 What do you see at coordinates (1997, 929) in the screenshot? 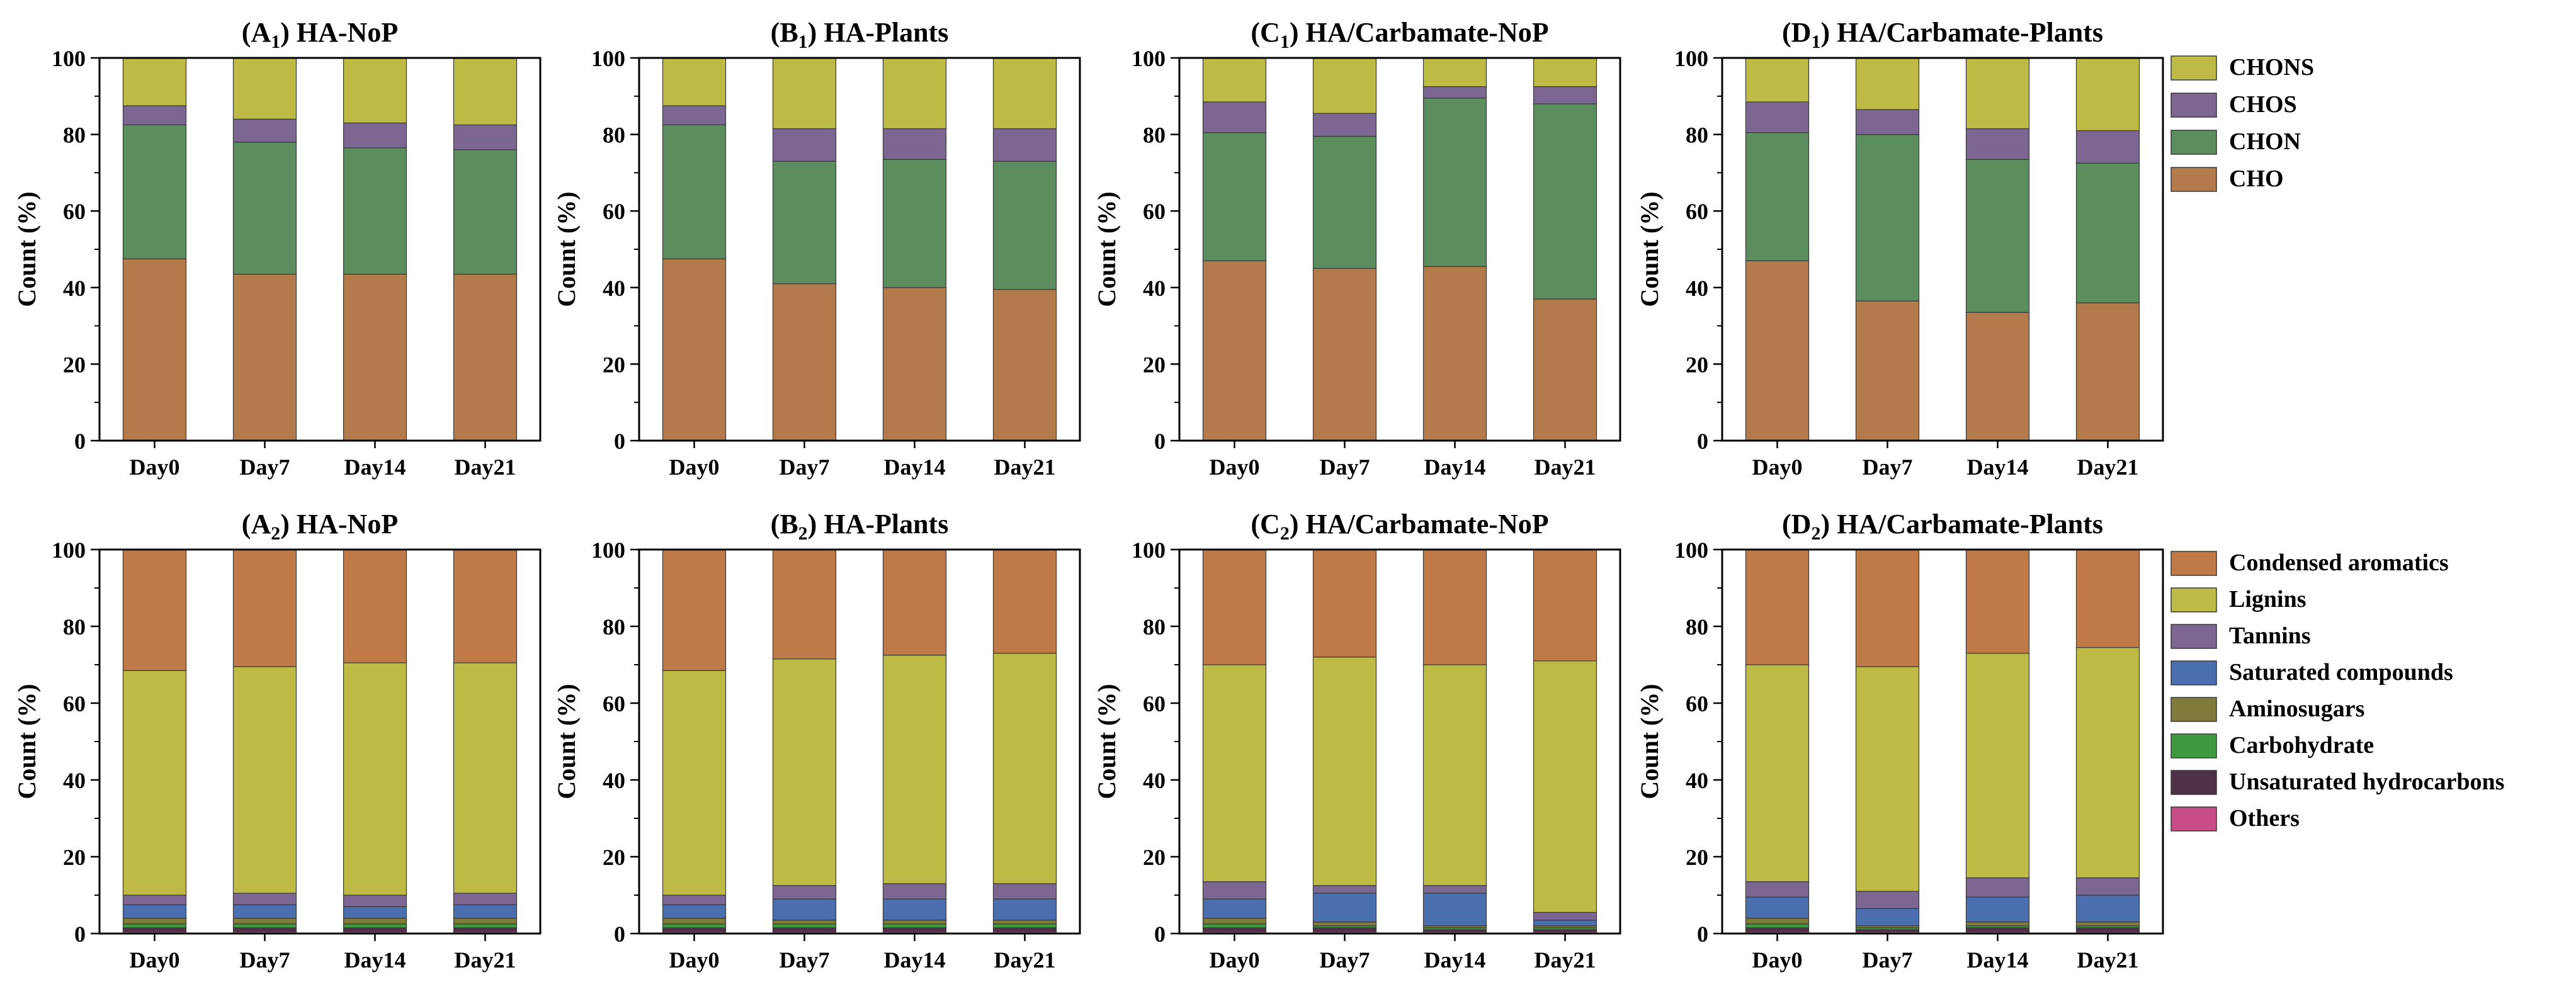
I see `panel-d2-bar-day14-unsaturated-hydrocarbons` at bounding box center [1997, 929].